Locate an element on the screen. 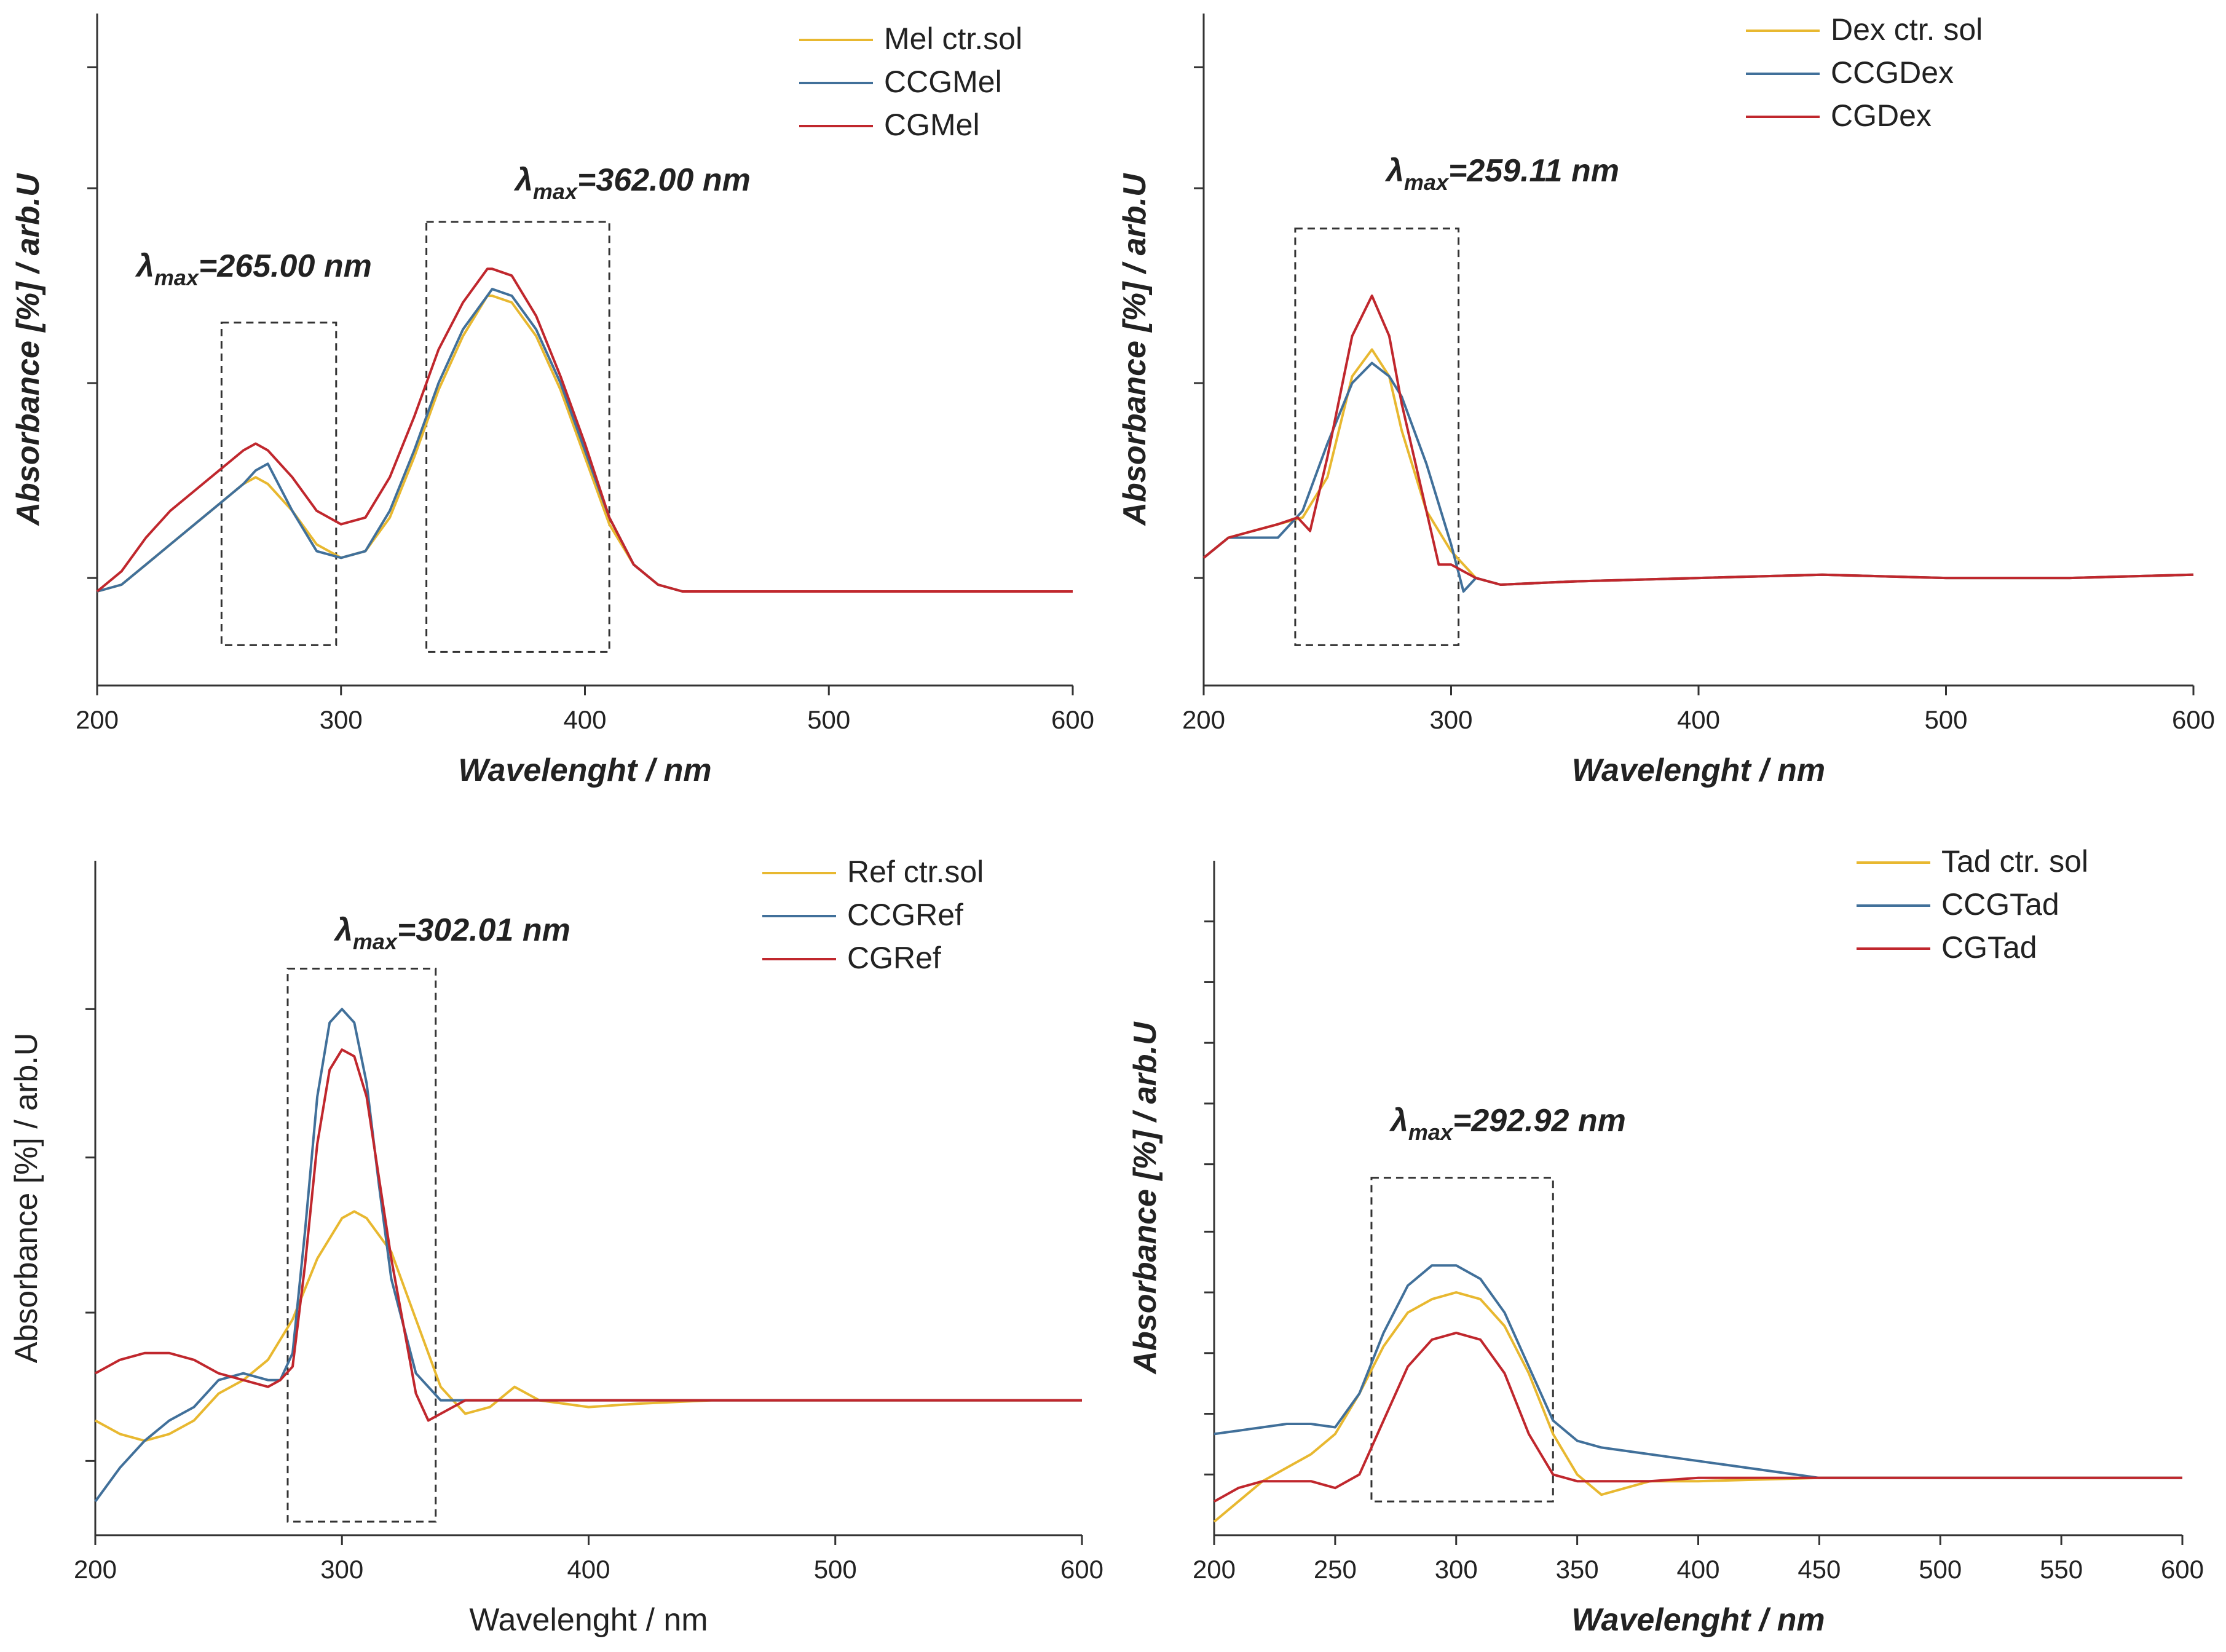 This screenshot has height=1652, width=2226. lambda-value: =292.92 nm is located at coordinates (1539, 1121).